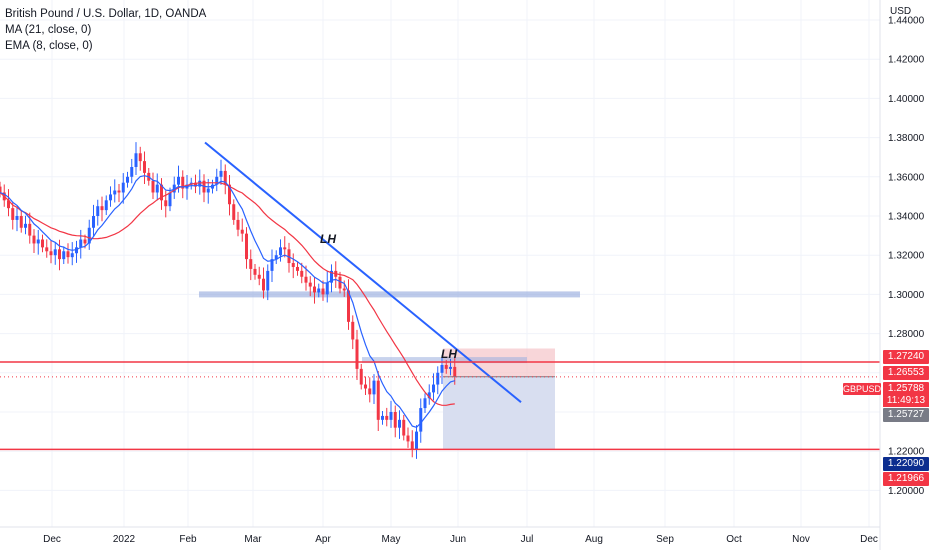 Image resolution: width=932 pixels, height=550 pixels. What do you see at coordinates (901, 11) in the screenshot?
I see `currency-label: USD` at bounding box center [901, 11].